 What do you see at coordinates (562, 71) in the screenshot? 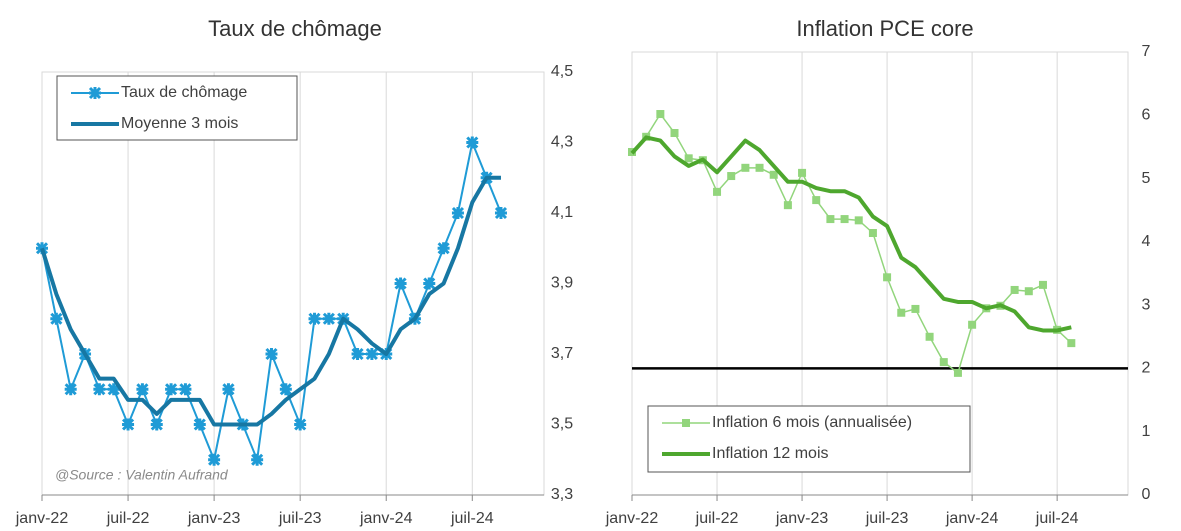
I see `y-tick-label: 4,5` at bounding box center [562, 71].